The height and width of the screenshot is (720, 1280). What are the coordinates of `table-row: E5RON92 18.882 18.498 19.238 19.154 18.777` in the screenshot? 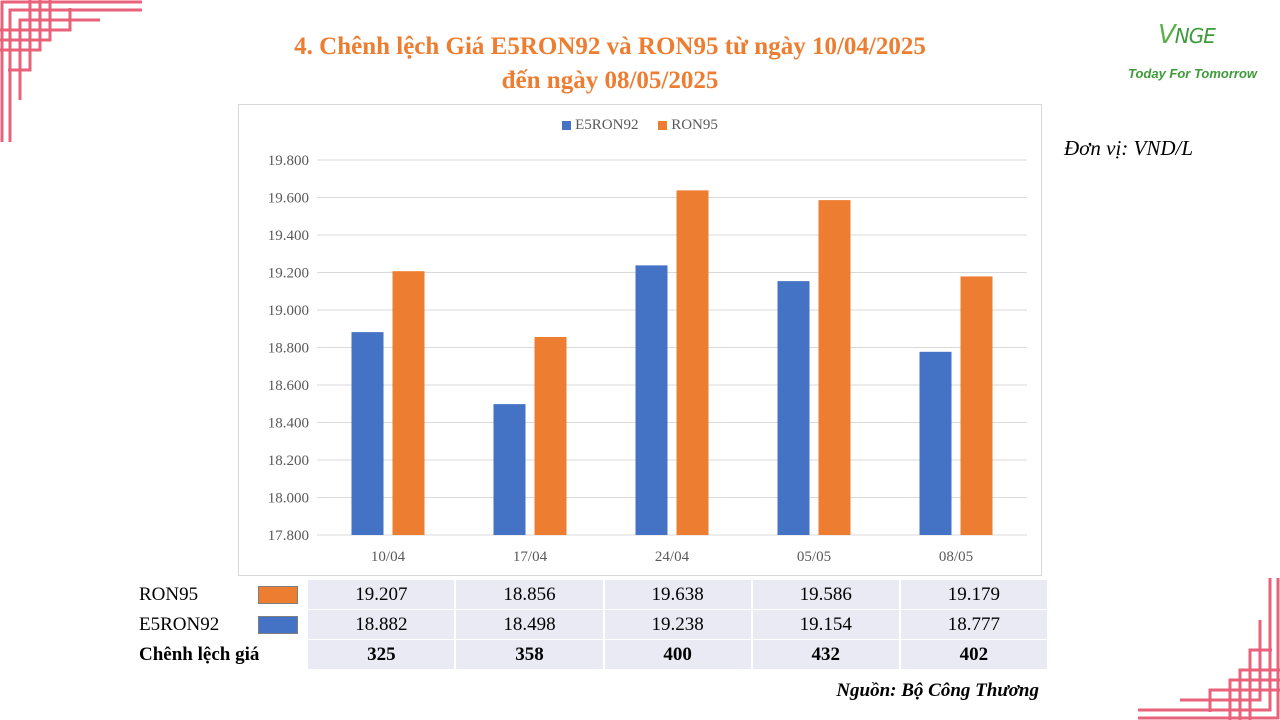 It's located at (593, 624).